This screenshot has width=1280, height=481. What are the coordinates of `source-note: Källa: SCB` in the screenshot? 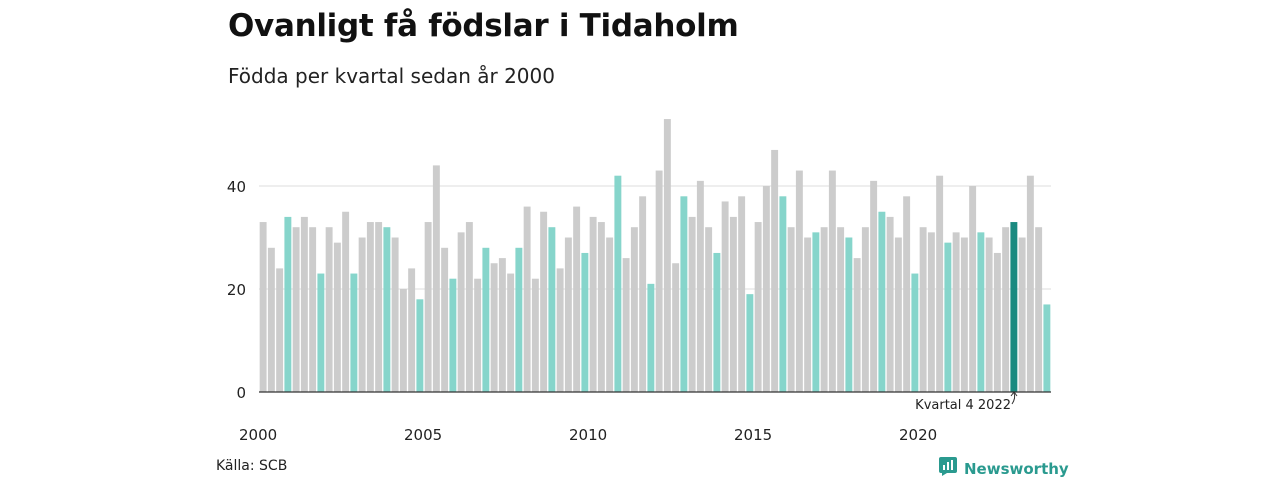 It's located at (252, 466).